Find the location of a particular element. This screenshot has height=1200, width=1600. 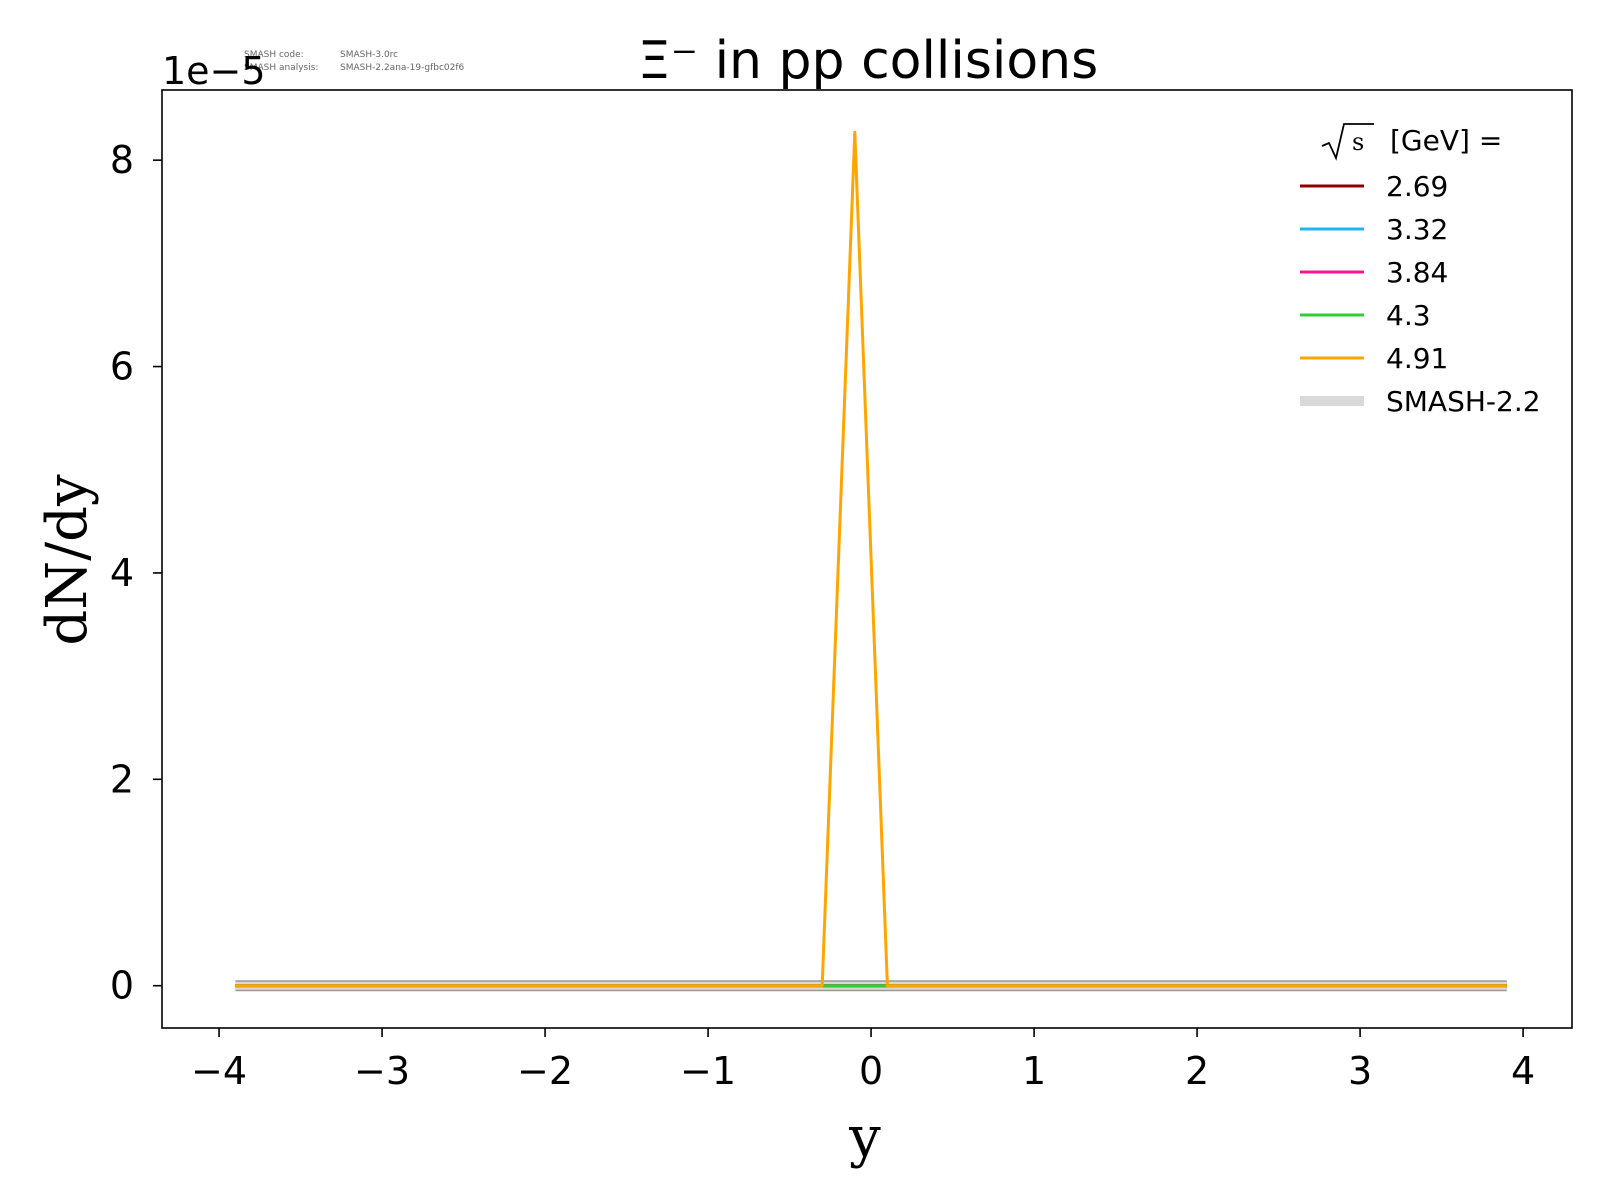

legend-label: 3.84 is located at coordinates (1417, 272).